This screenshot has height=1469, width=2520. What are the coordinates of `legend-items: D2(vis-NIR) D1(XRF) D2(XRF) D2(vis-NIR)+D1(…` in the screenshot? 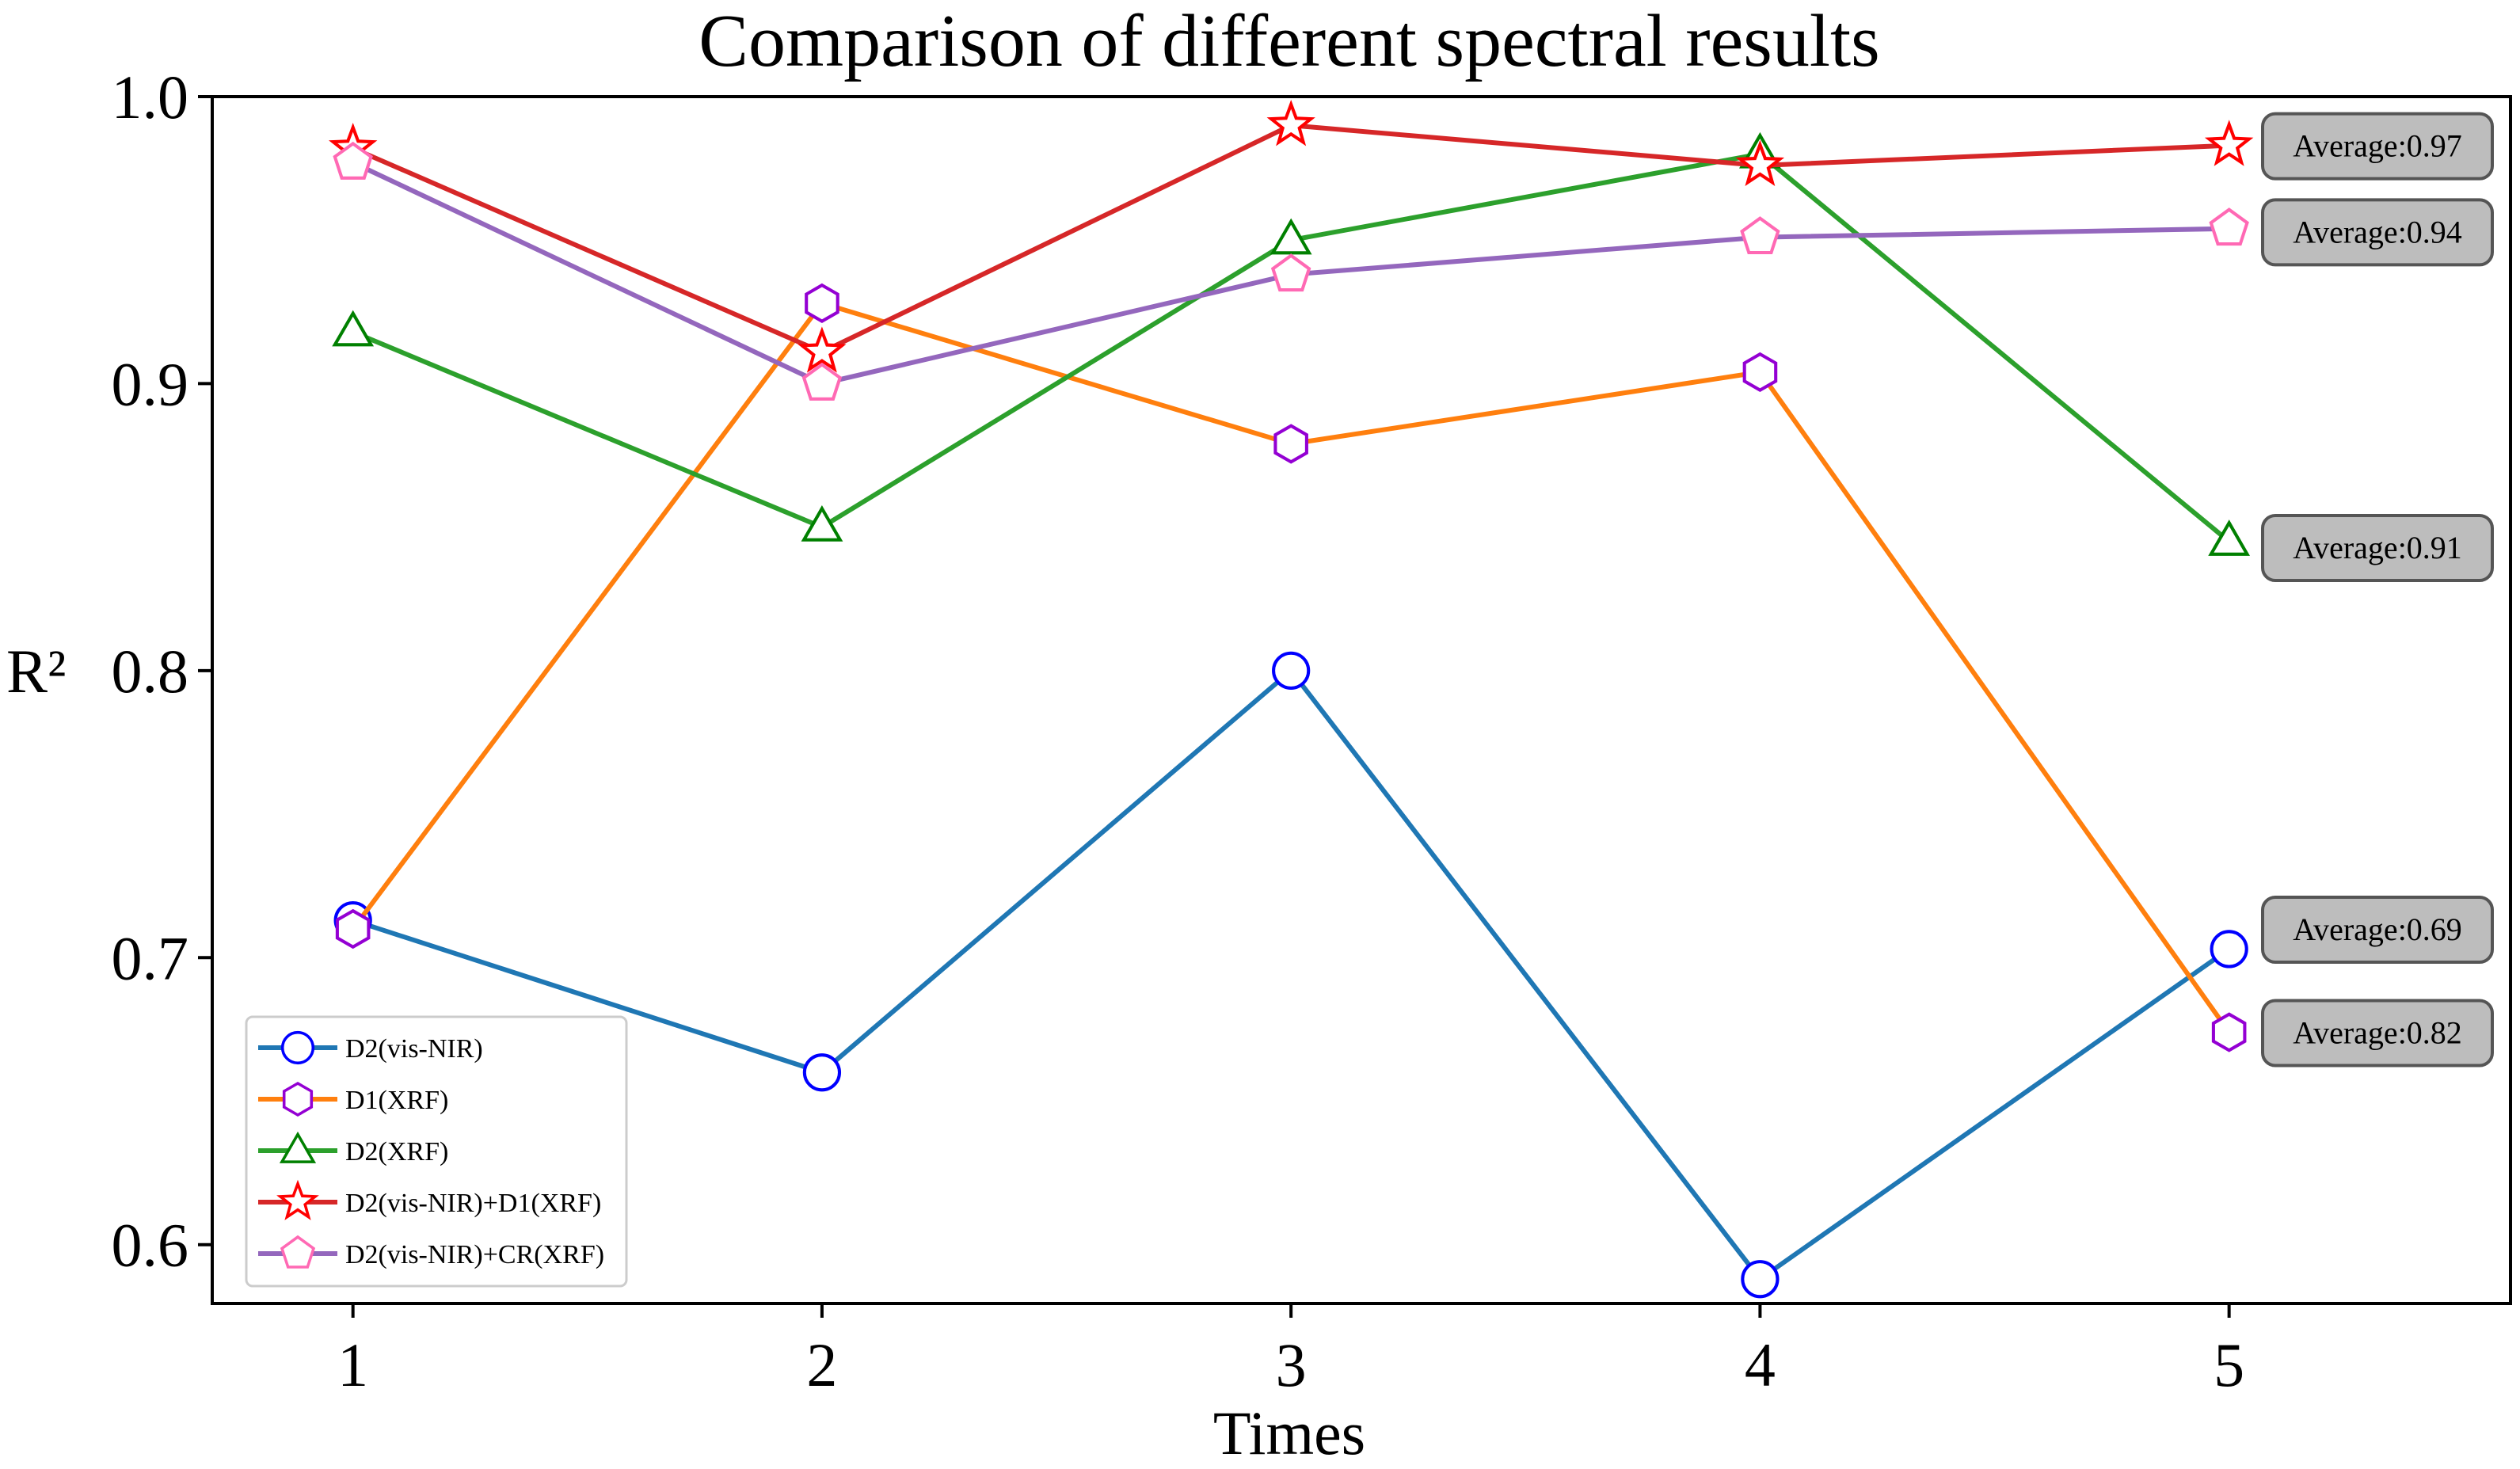 It's located at (431, 1149).